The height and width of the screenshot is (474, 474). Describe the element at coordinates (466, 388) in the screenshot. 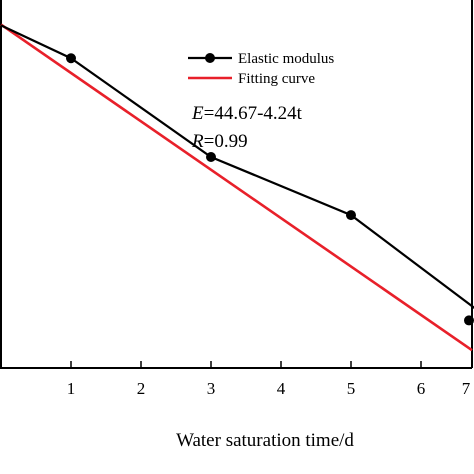

I see `x-tick-label-7: 7` at that location.